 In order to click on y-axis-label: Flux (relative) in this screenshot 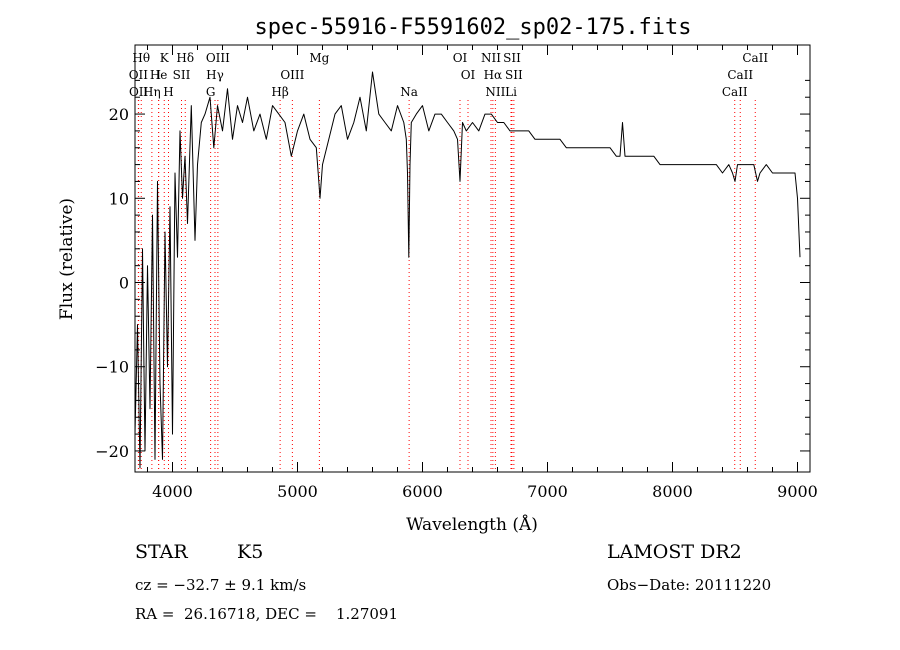, I will do `click(67, 259)`.